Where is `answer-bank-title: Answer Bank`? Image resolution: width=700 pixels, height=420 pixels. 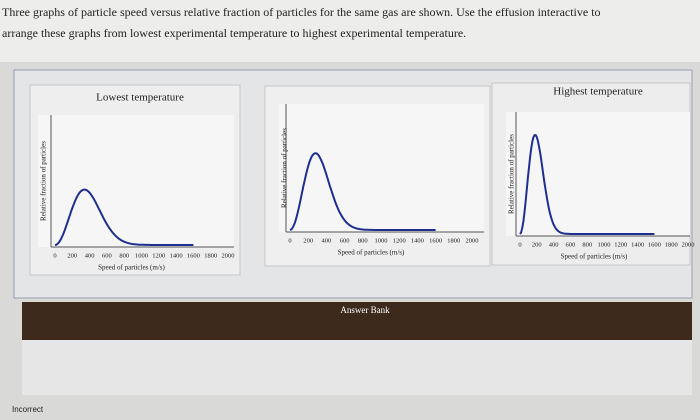
answer-bank-title: Answer Bank is located at coordinates (365, 310).